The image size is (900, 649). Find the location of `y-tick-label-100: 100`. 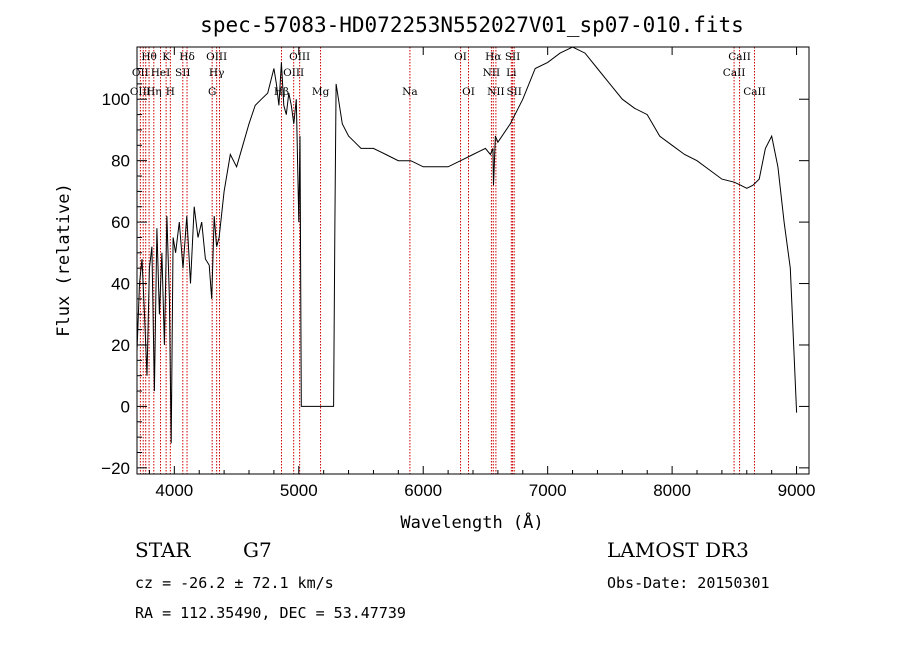

y-tick-label-100: 100 is located at coordinates (116, 99).